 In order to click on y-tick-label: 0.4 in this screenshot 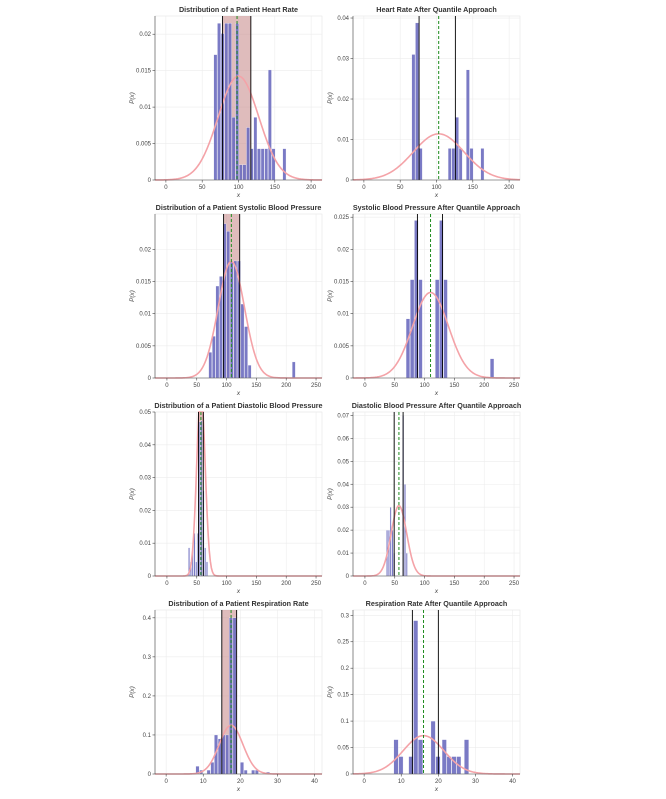, I will do `click(147, 619)`.